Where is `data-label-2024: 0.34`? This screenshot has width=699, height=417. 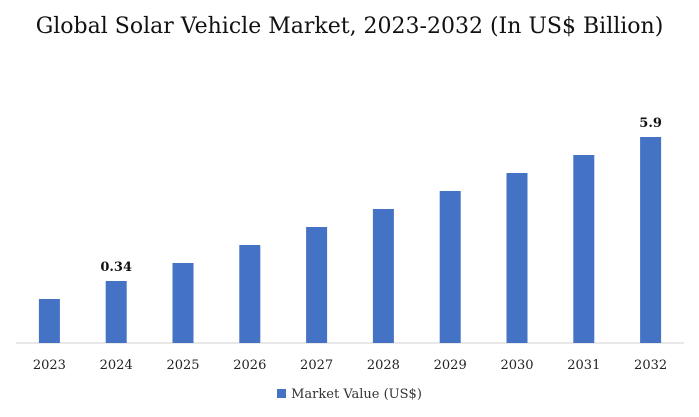
data-label-2024: 0.34 is located at coordinates (116, 267).